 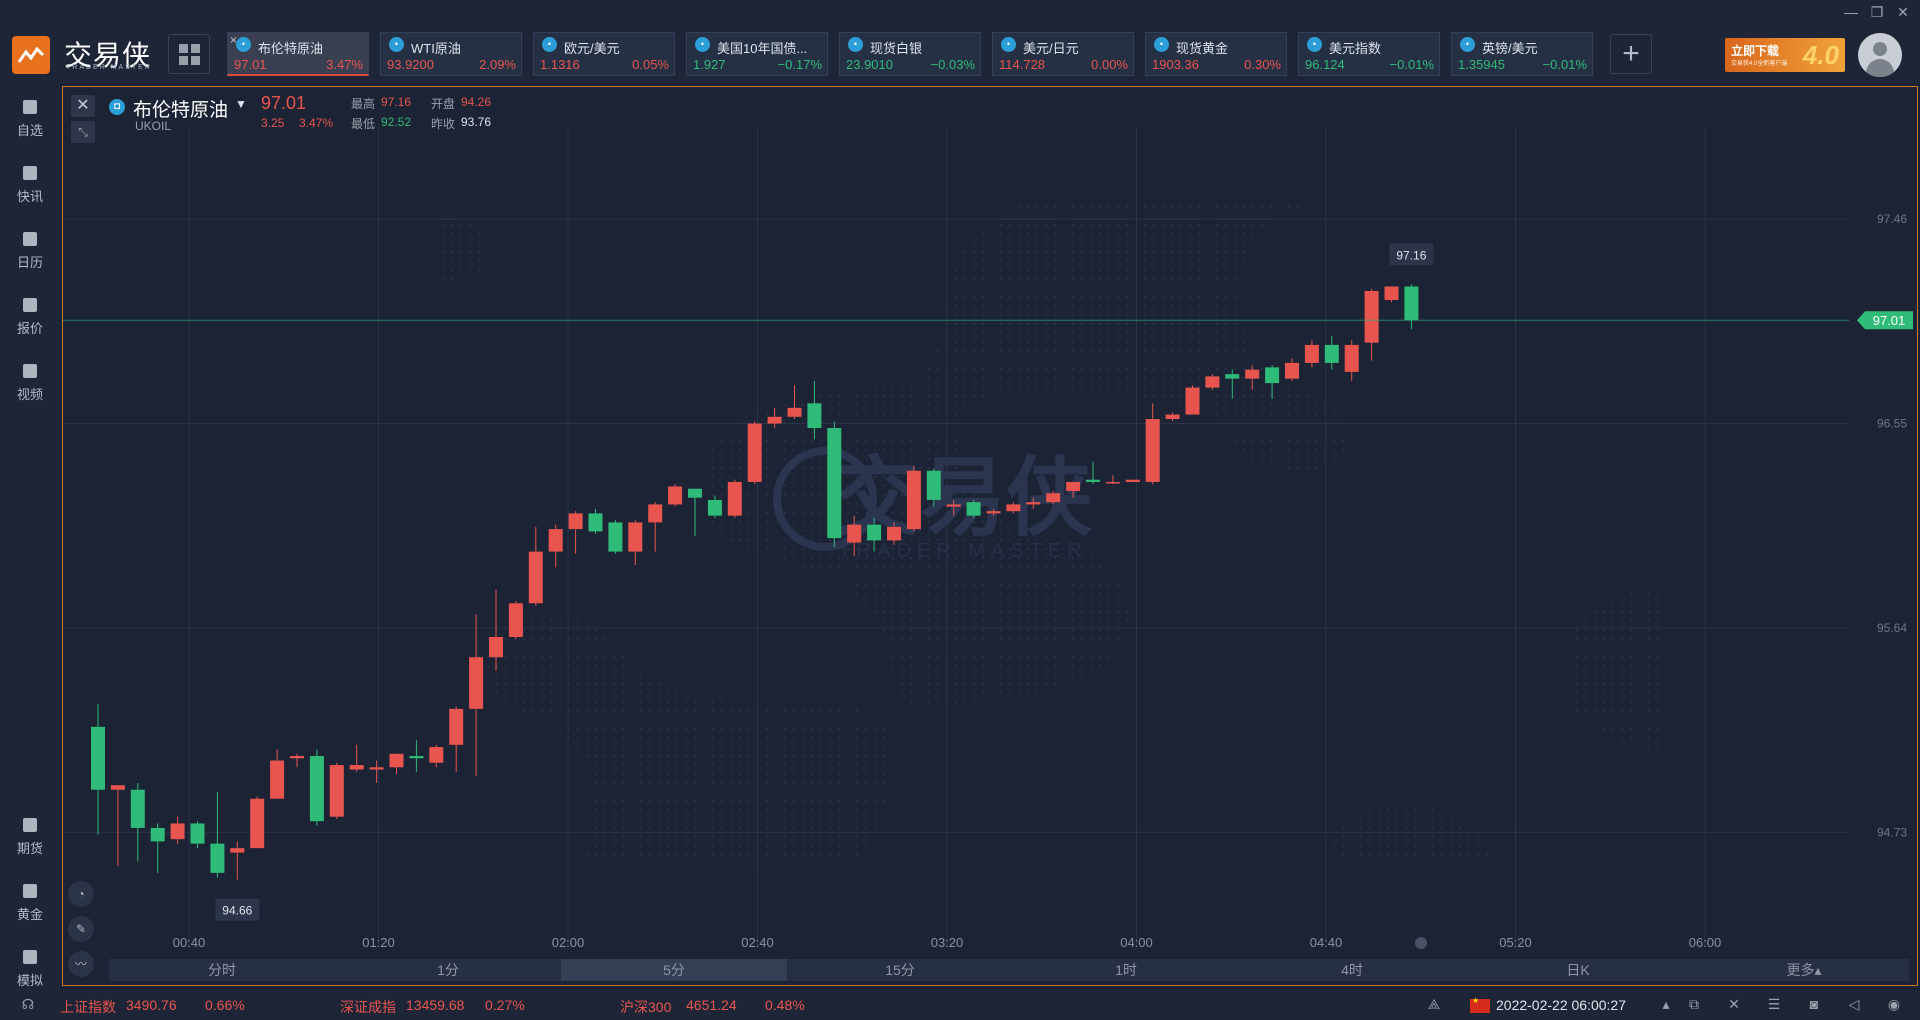 What do you see at coordinates (1804, 970) in the screenshot?
I see `period-tab: 更多▴` at bounding box center [1804, 970].